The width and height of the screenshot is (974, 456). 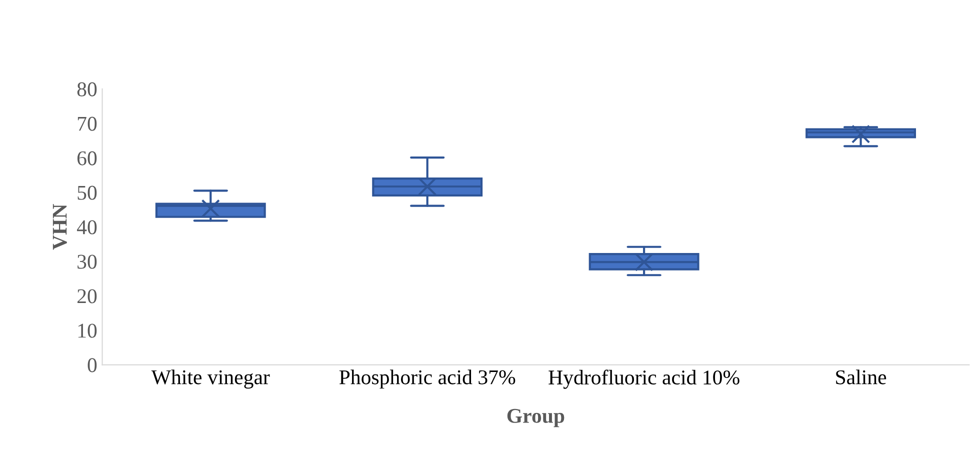 What do you see at coordinates (86, 227) in the screenshot?
I see `y-tick-label: 40` at bounding box center [86, 227].